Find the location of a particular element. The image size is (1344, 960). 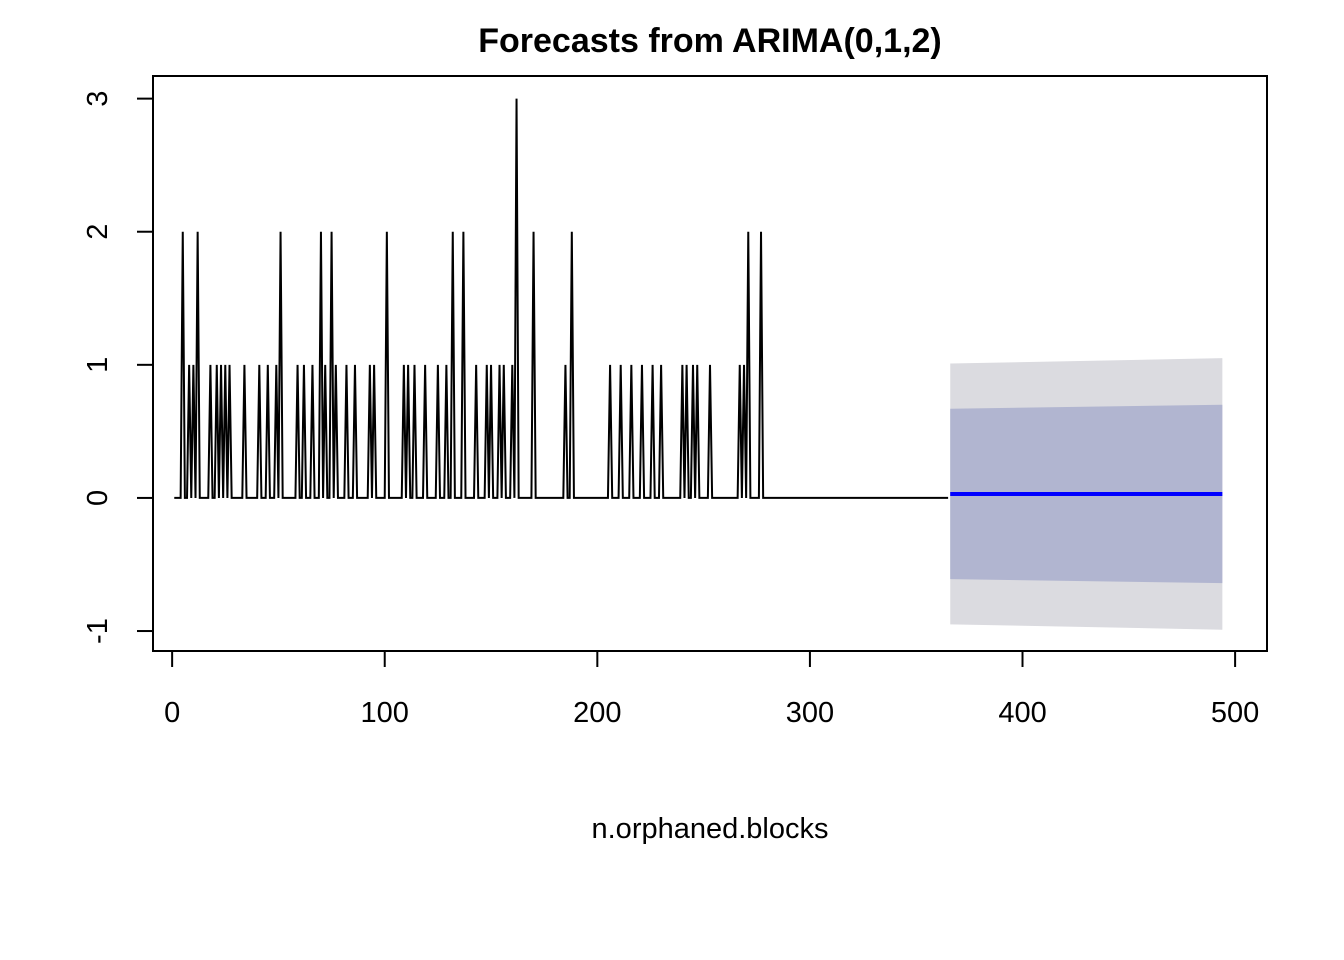

chart-title: Forecasts from ARIMA(0,1,2) is located at coordinates (710, 41).